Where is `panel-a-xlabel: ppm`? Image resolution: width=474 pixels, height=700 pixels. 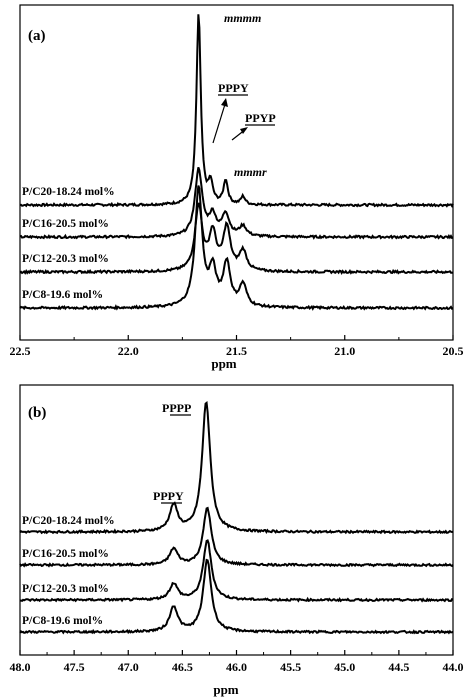
panel-a-xlabel: ppm is located at coordinates (223, 363).